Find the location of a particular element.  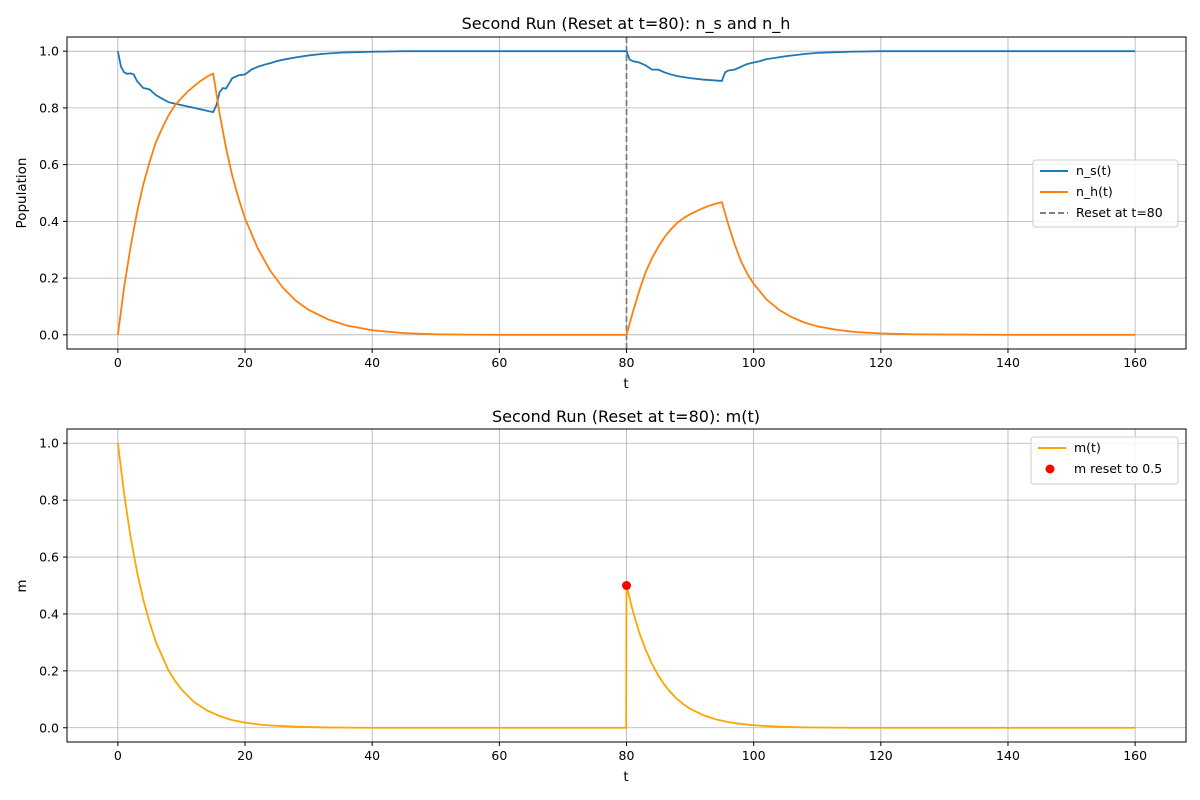

bottom-x-tick-label: 160 is located at coordinates (1135, 755).